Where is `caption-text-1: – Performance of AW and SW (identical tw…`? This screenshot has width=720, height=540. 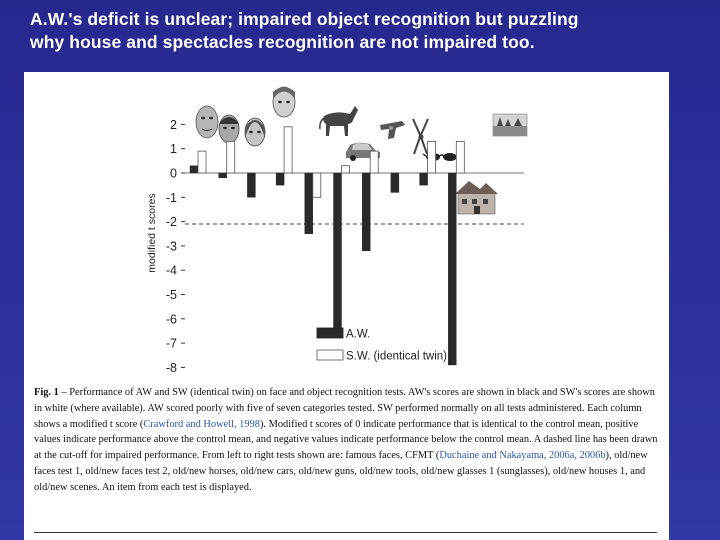
caption-text-1: – Performance of AW and SW (identical tw… is located at coordinates (344, 408).